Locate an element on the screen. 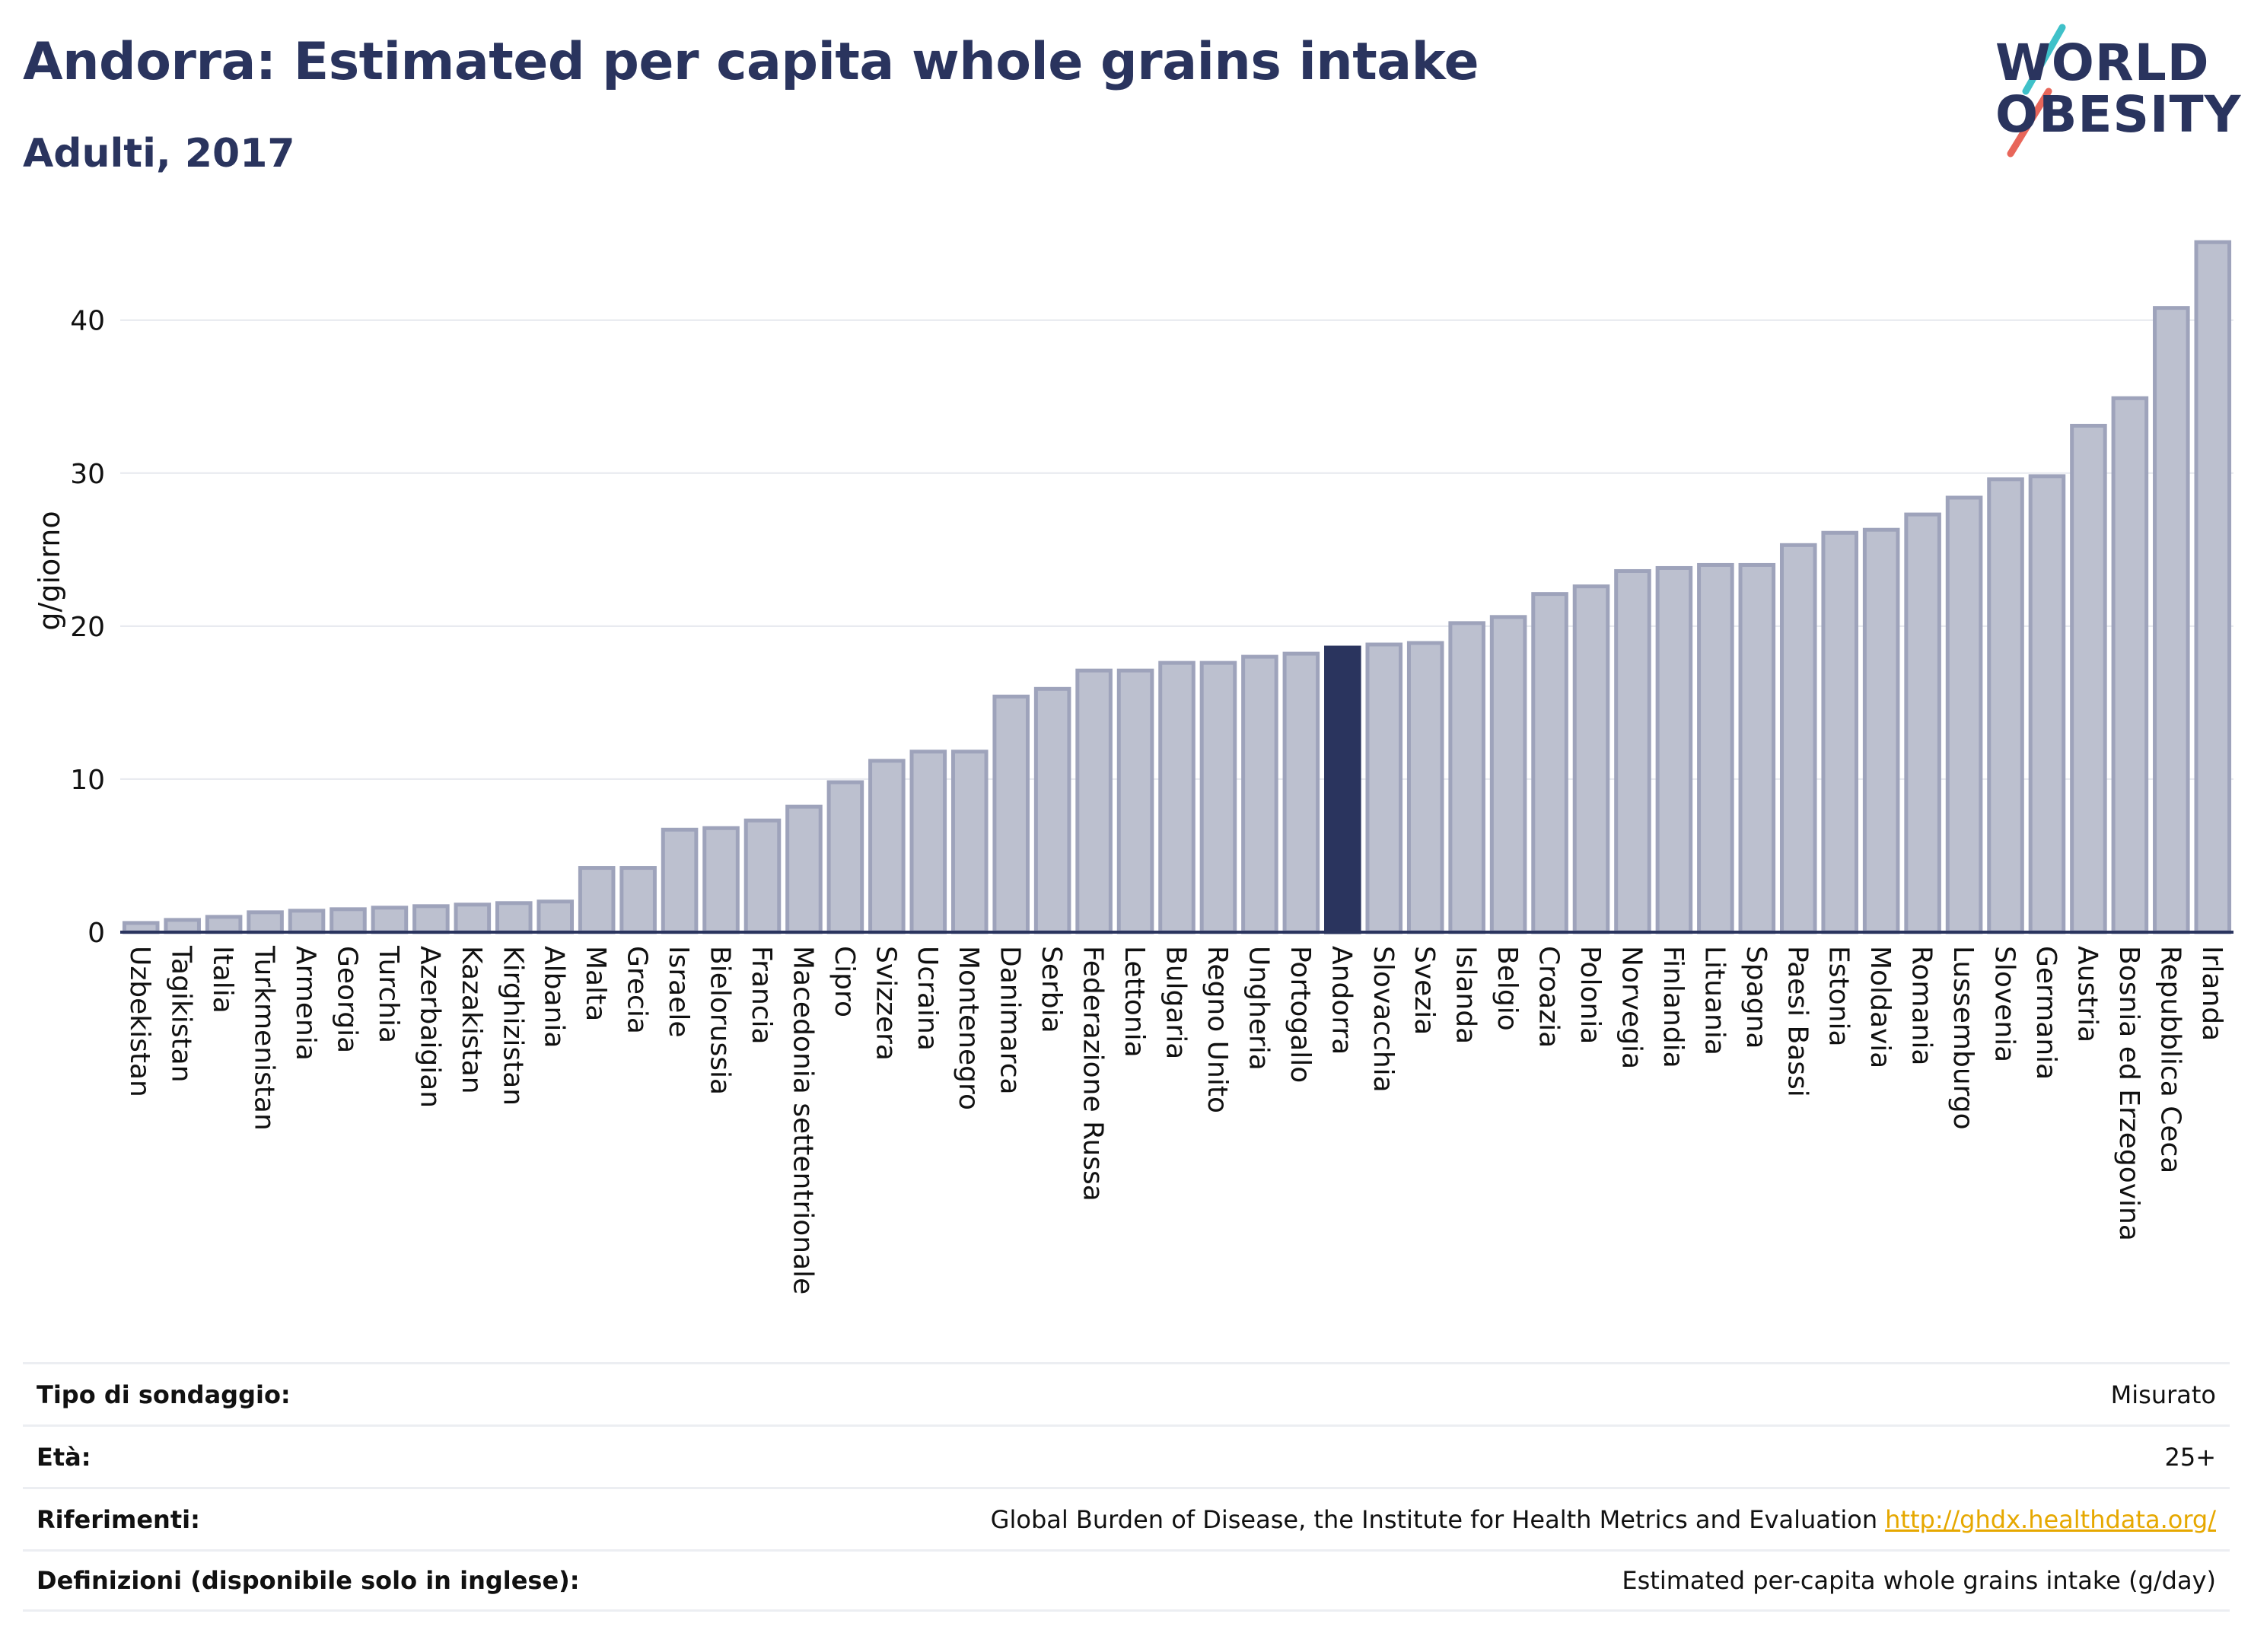 The height and width of the screenshot is (1652, 2251). info-label: Riferimenti: is located at coordinates (118, 1519).